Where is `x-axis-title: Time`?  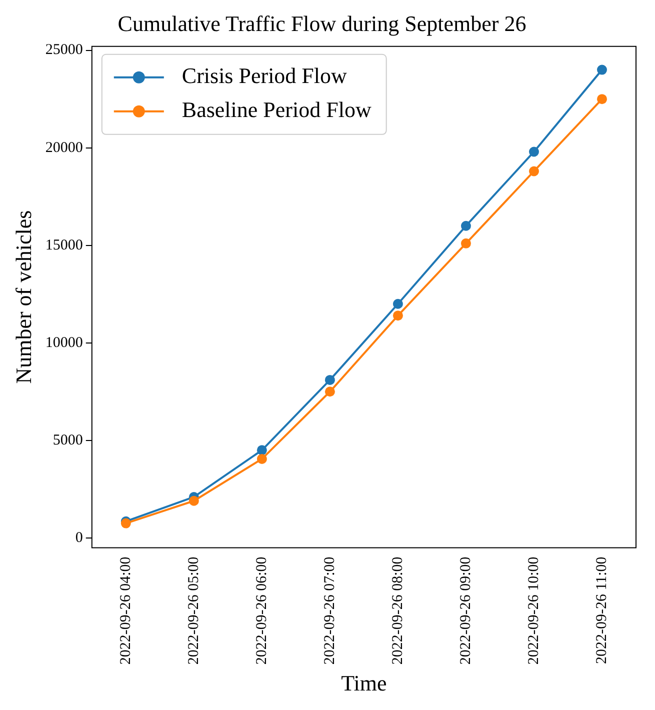 x-axis-title: Time is located at coordinates (364, 683).